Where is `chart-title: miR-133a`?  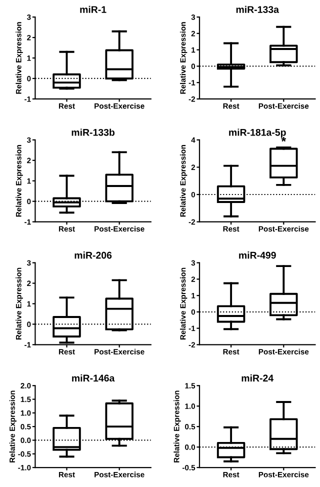 chart-title: miR-133a is located at coordinates (258, 9).